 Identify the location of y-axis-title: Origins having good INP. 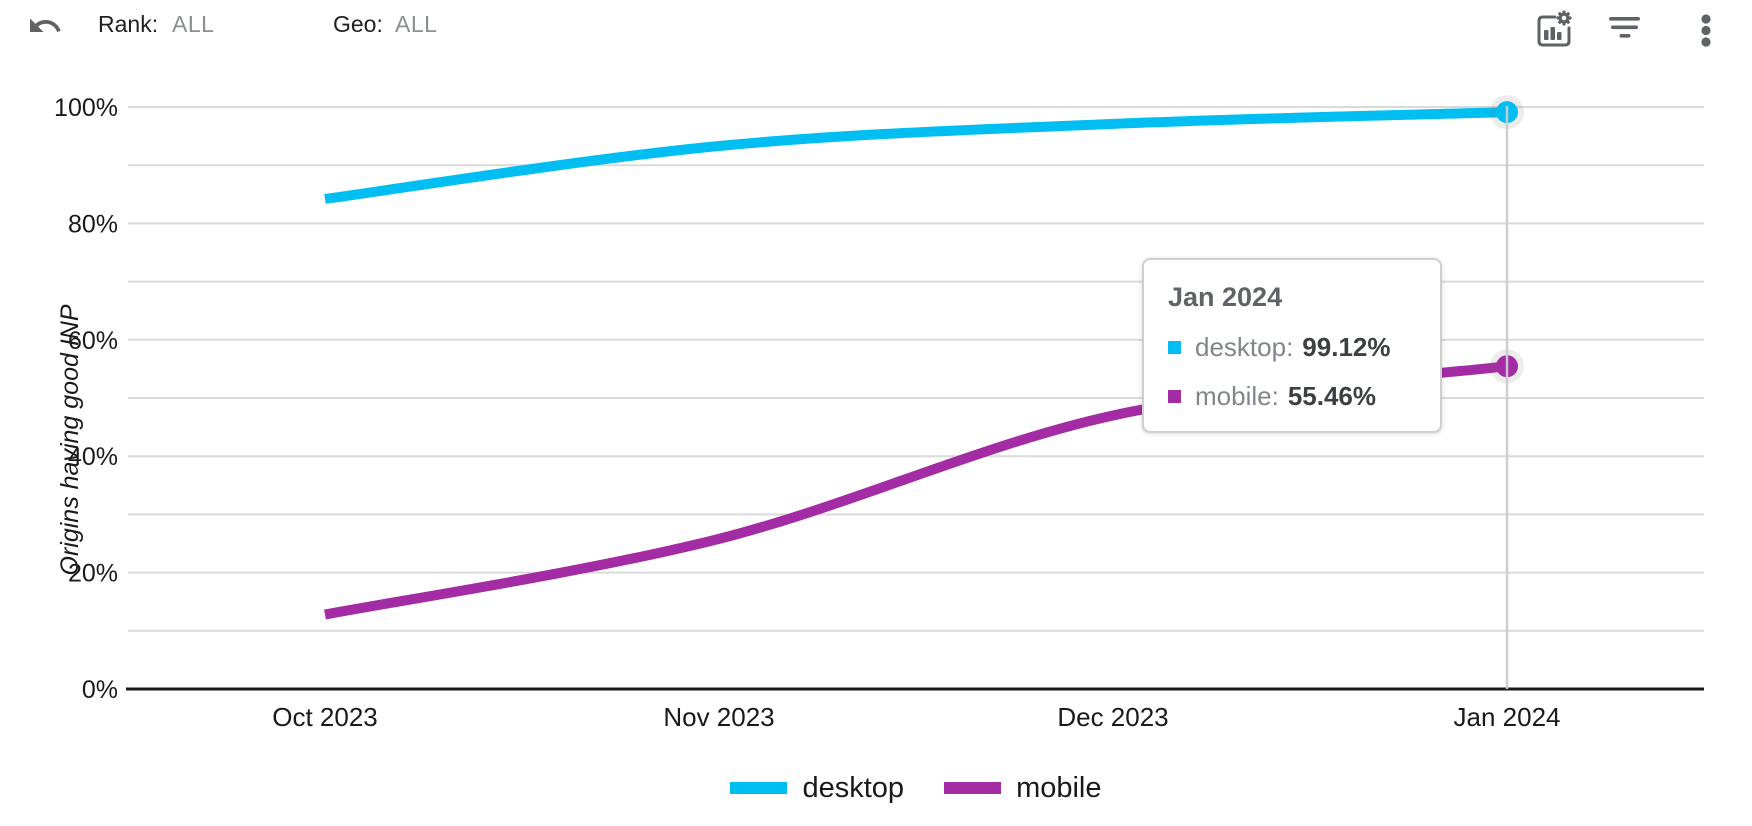
(70, 439).